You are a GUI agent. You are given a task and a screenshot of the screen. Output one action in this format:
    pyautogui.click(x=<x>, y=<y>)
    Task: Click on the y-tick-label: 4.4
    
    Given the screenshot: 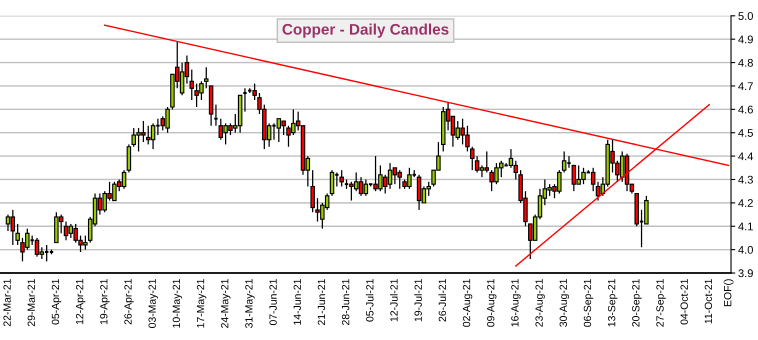 What is the action you would take?
    pyautogui.click(x=746, y=156)
    